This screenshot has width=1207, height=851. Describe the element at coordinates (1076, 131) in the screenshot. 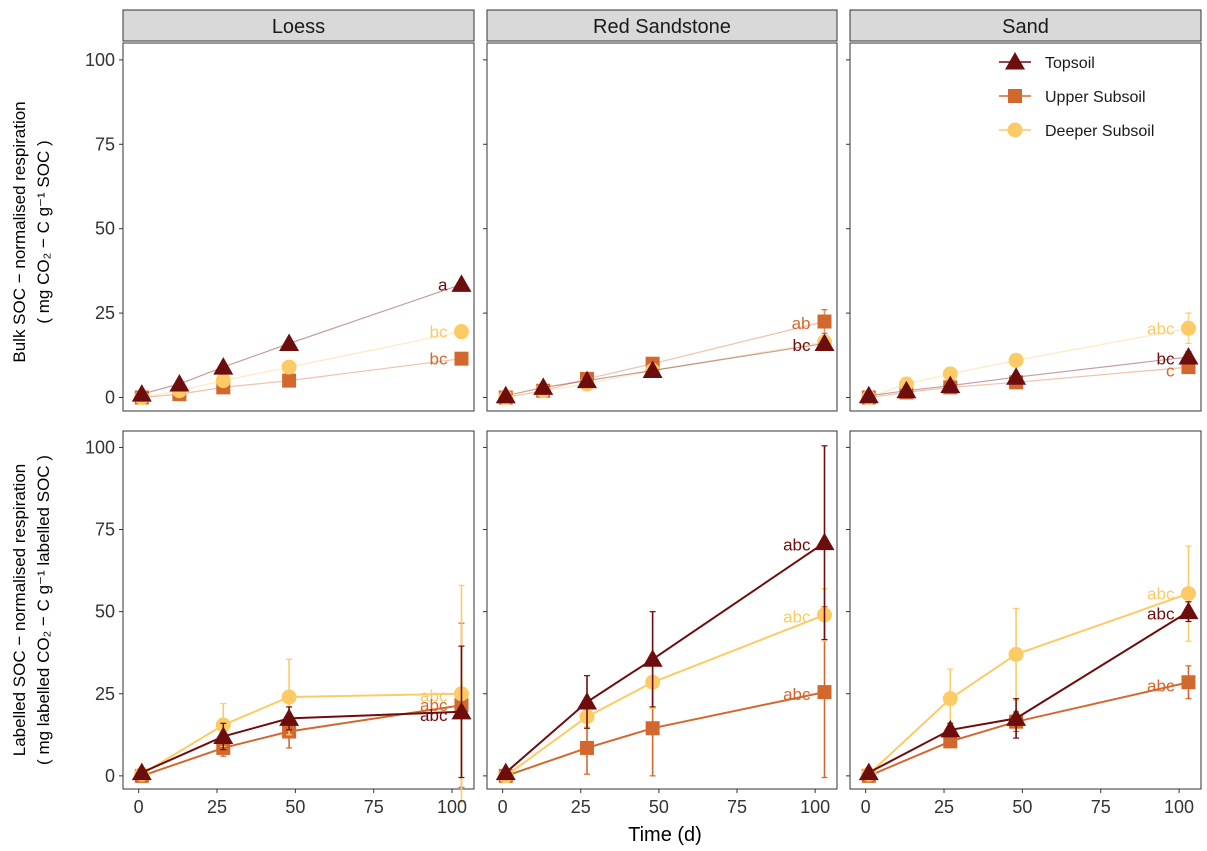

I see `legend-entry-deeper-subsoil: Deeper Subsoil` at that location.